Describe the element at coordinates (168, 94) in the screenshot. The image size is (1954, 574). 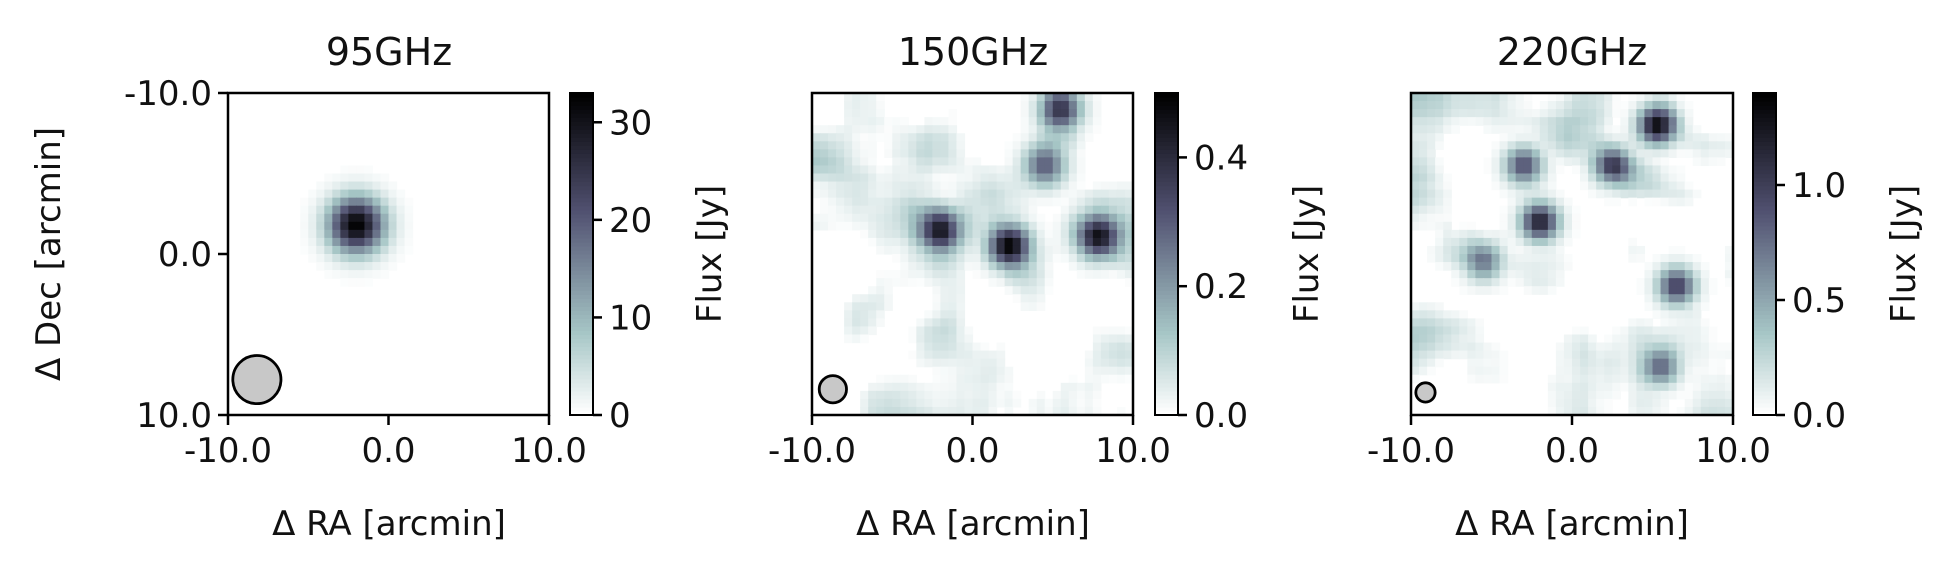
I see `y-tick-label: -10.0` at that location.